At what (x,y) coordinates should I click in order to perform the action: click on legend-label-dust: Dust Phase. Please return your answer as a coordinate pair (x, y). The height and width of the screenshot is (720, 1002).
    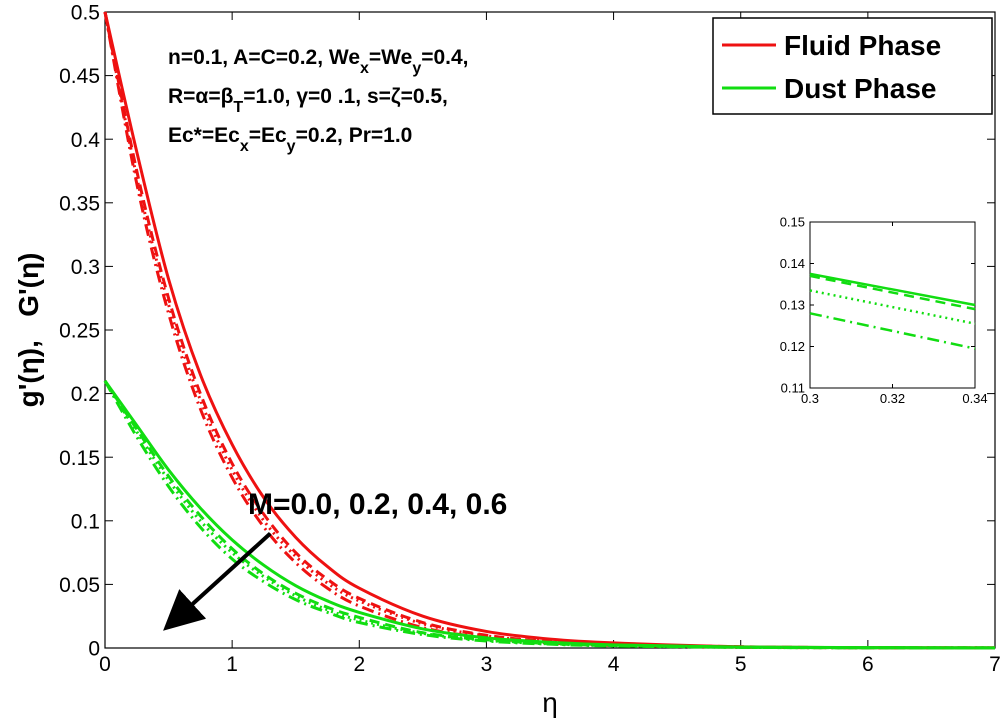
    Looking at the image, I should click on (860, 88).